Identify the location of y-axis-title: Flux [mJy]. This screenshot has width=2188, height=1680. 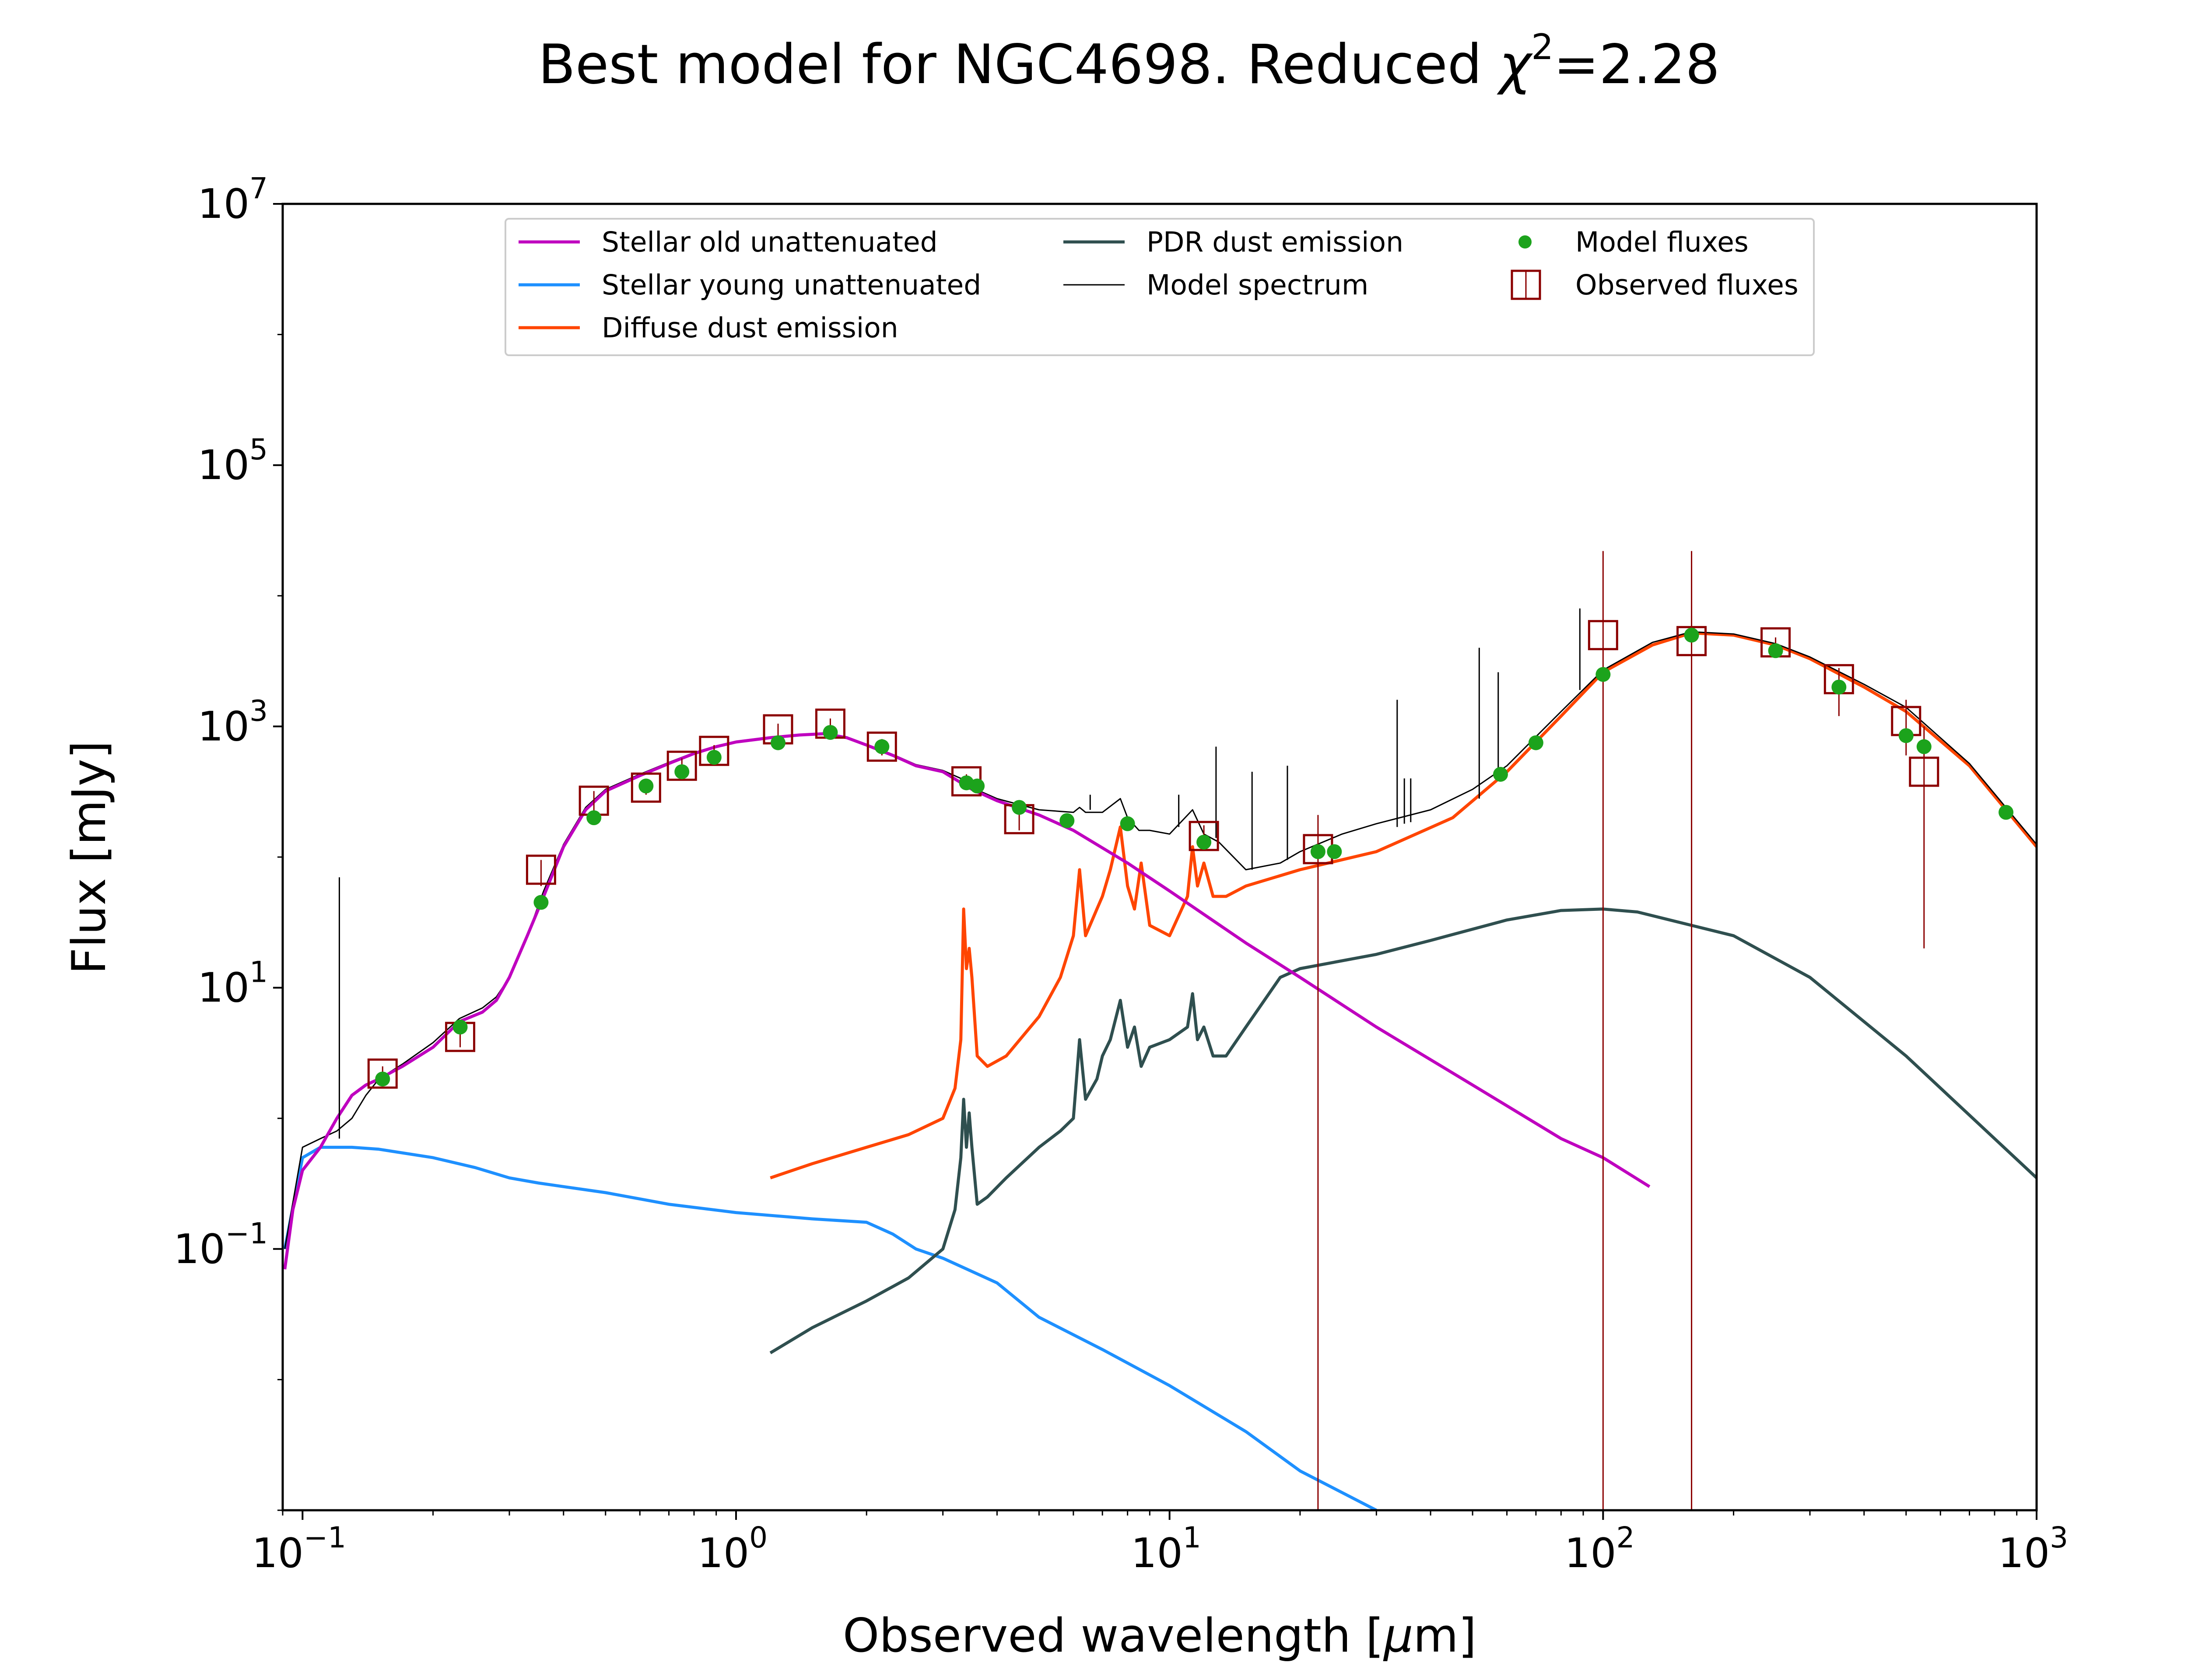
(89, 857).